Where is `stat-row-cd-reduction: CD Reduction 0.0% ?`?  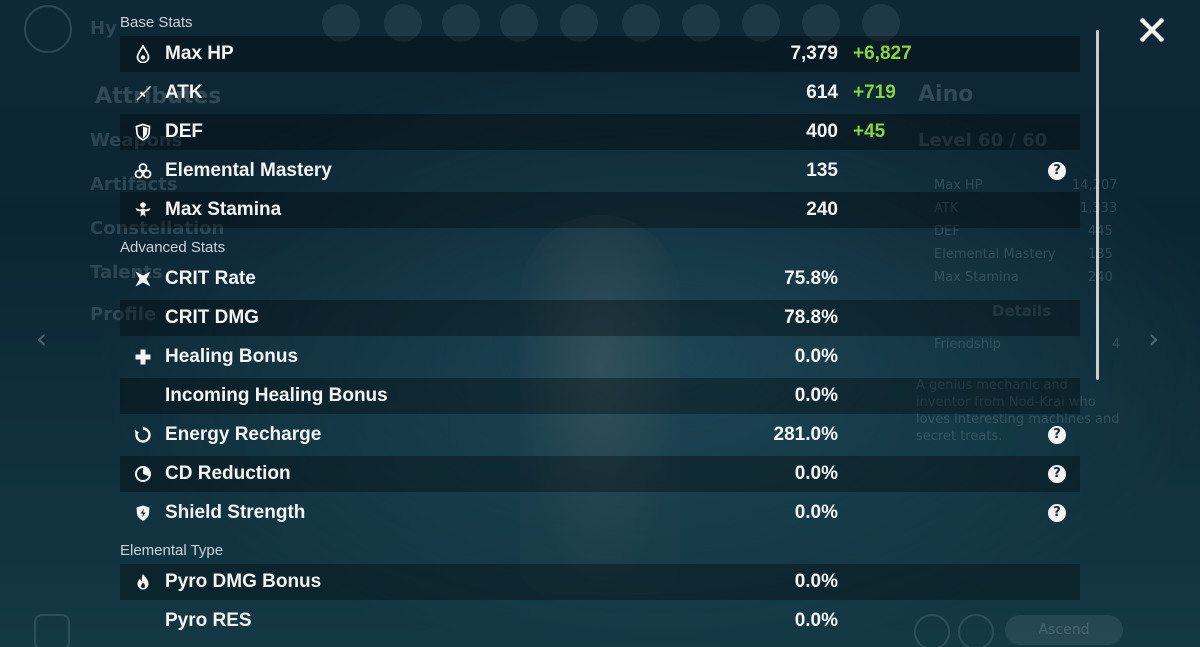 stat-row-cd-reduction: CD Reduction 0.0% ? is located at coordinates (600, 474).